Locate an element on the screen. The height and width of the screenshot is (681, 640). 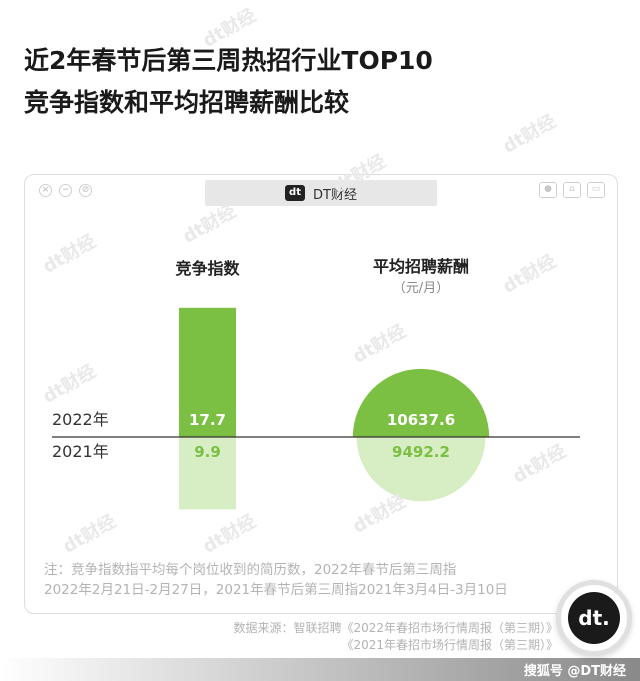
source-line-2: 《2021年春招市场行情周报（第三期）》 is located at coordinates (449, 645).